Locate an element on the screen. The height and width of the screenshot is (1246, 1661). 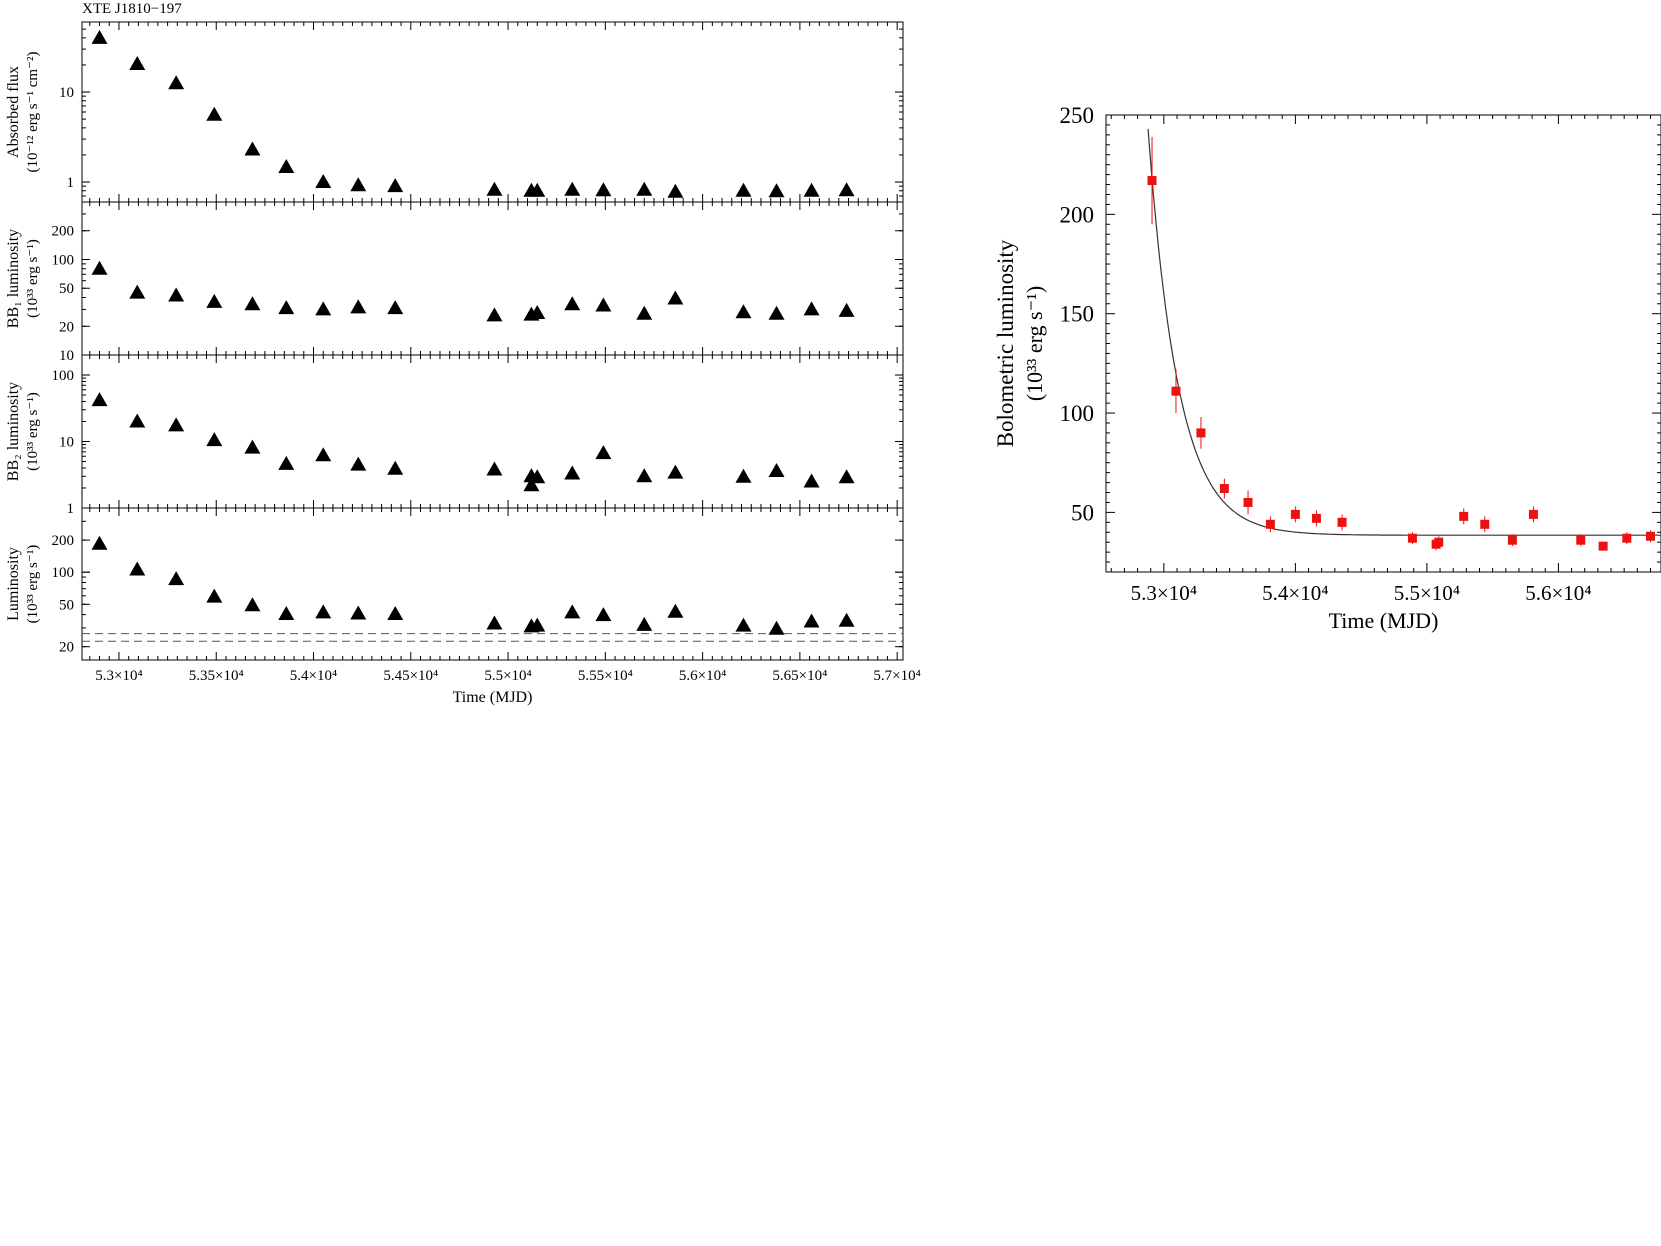
y-axis-label: BB₂ luminosity is located at coordinates (13, 431).